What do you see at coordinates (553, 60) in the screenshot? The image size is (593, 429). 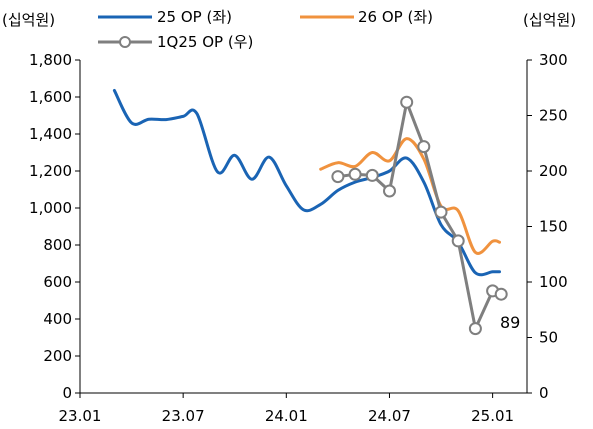 I see `right-tick-label: 300` at bounding box center [553, 60].